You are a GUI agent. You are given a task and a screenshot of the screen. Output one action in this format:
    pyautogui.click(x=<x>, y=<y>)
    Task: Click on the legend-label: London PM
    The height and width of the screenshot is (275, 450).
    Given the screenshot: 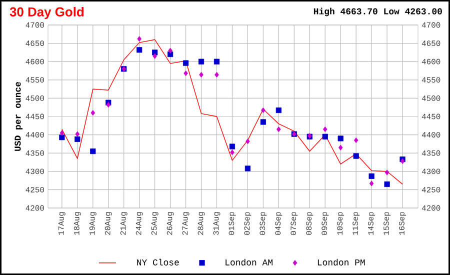 What is the action you would take?
    pyautogui.click(x=341, y=262)
    